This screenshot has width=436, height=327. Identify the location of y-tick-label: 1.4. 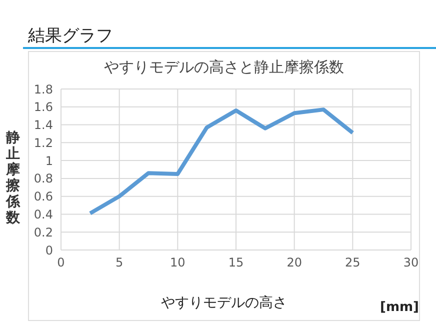
(43, 125).